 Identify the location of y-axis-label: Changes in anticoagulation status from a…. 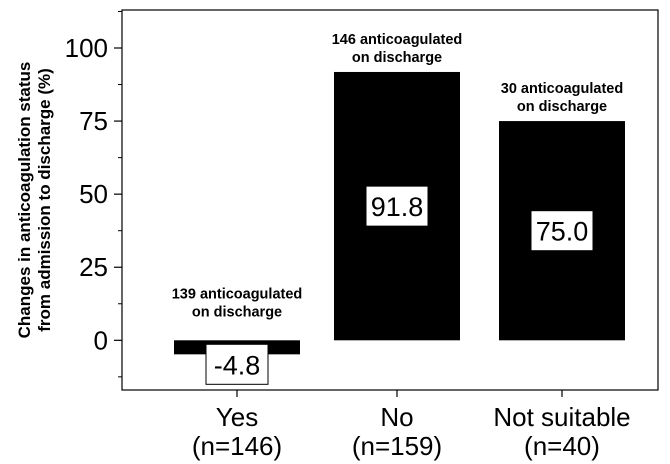
(34, 200).